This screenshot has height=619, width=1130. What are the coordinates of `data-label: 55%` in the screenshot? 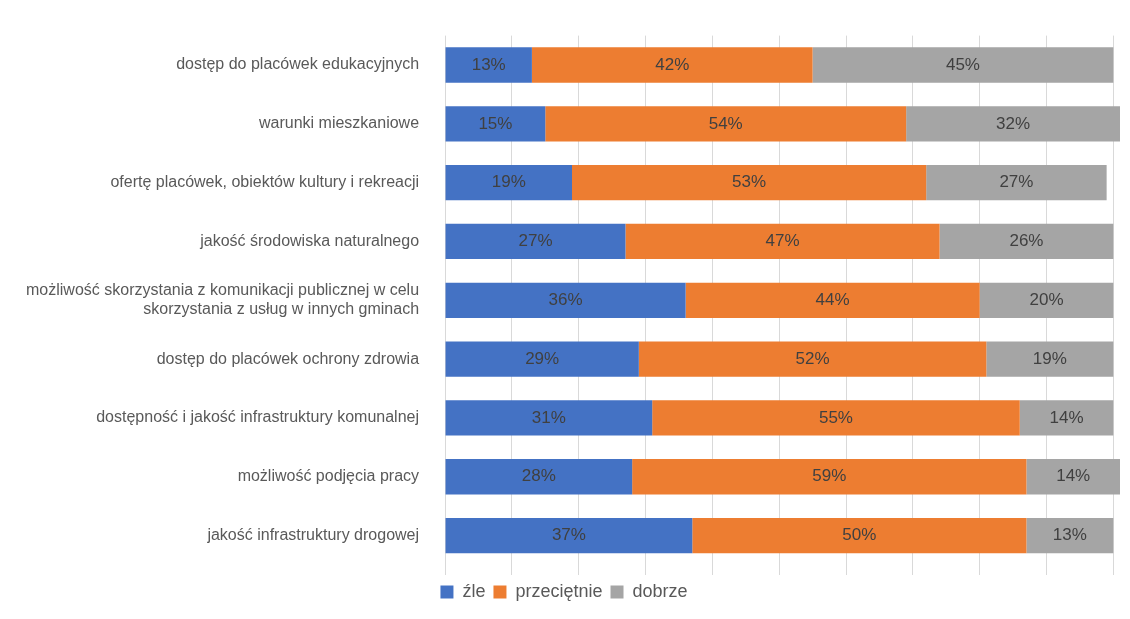 It's located at (835, 417).